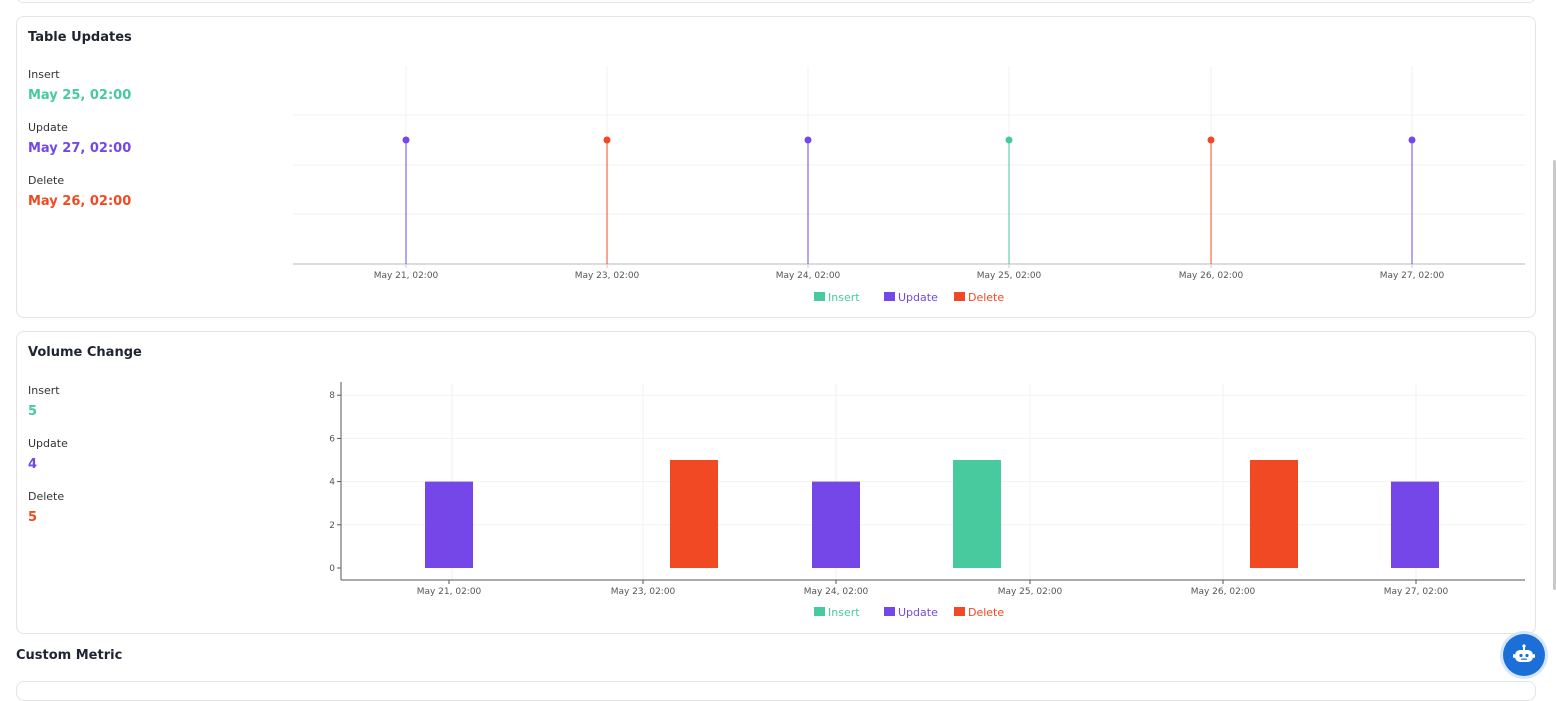  Describe the element at coordinates (332, 439) in the screenshot. I see `y-tick-label: 6` at that location.